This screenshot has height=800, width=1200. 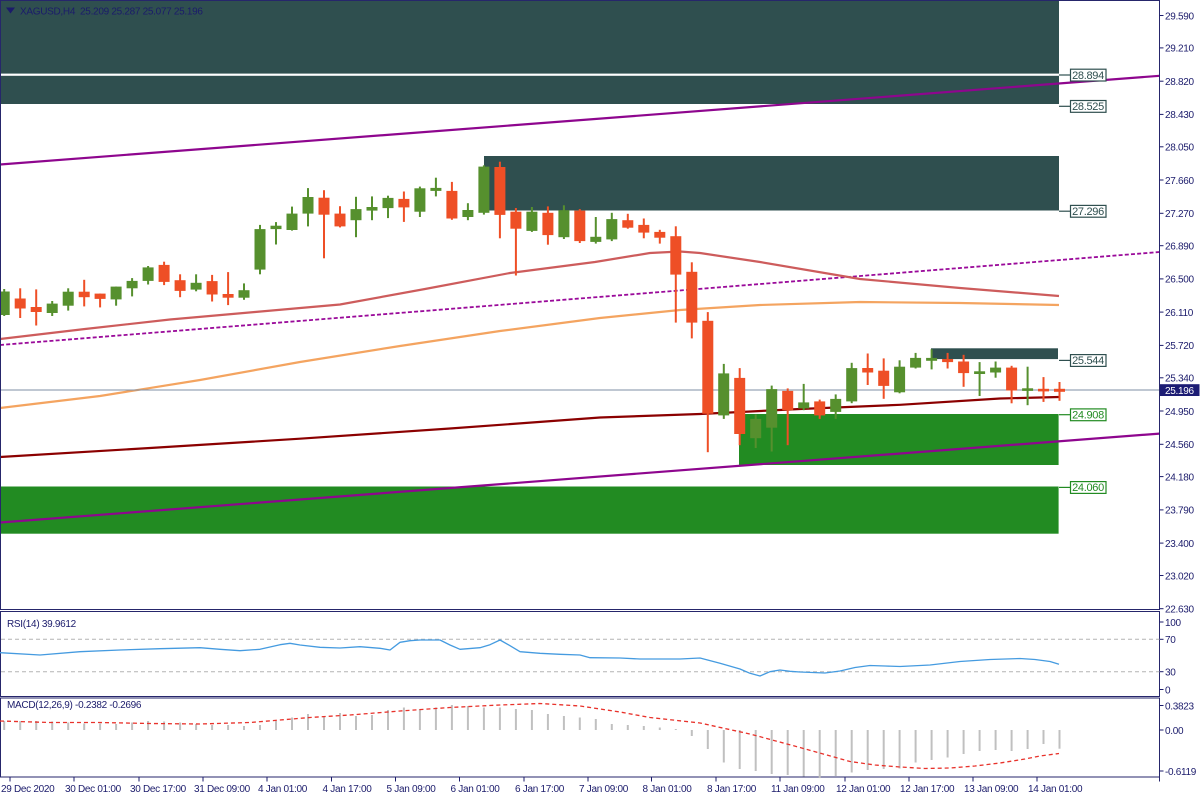 I want to click on svg-text: 8 Jan 17:00, so click(x=732, y=789).